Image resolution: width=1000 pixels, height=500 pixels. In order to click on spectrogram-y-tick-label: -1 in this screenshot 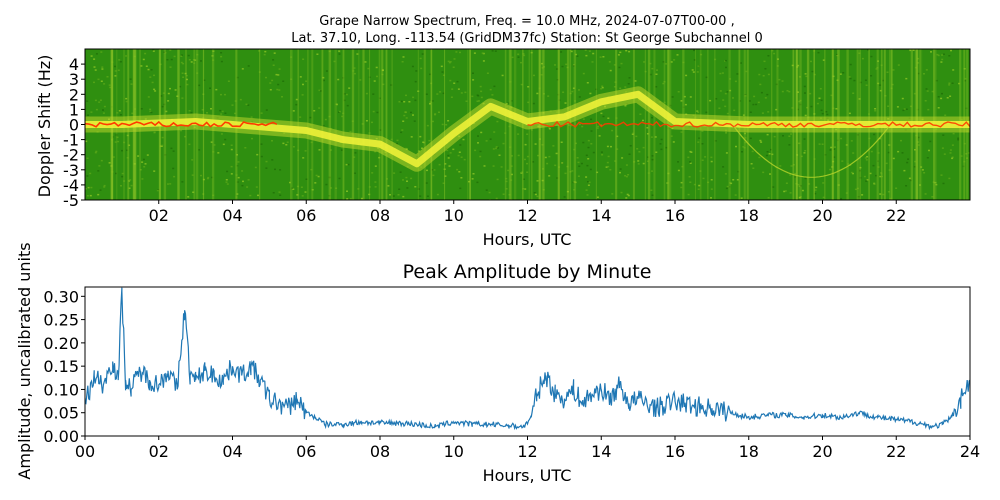, I will do `click(71, 140)`.